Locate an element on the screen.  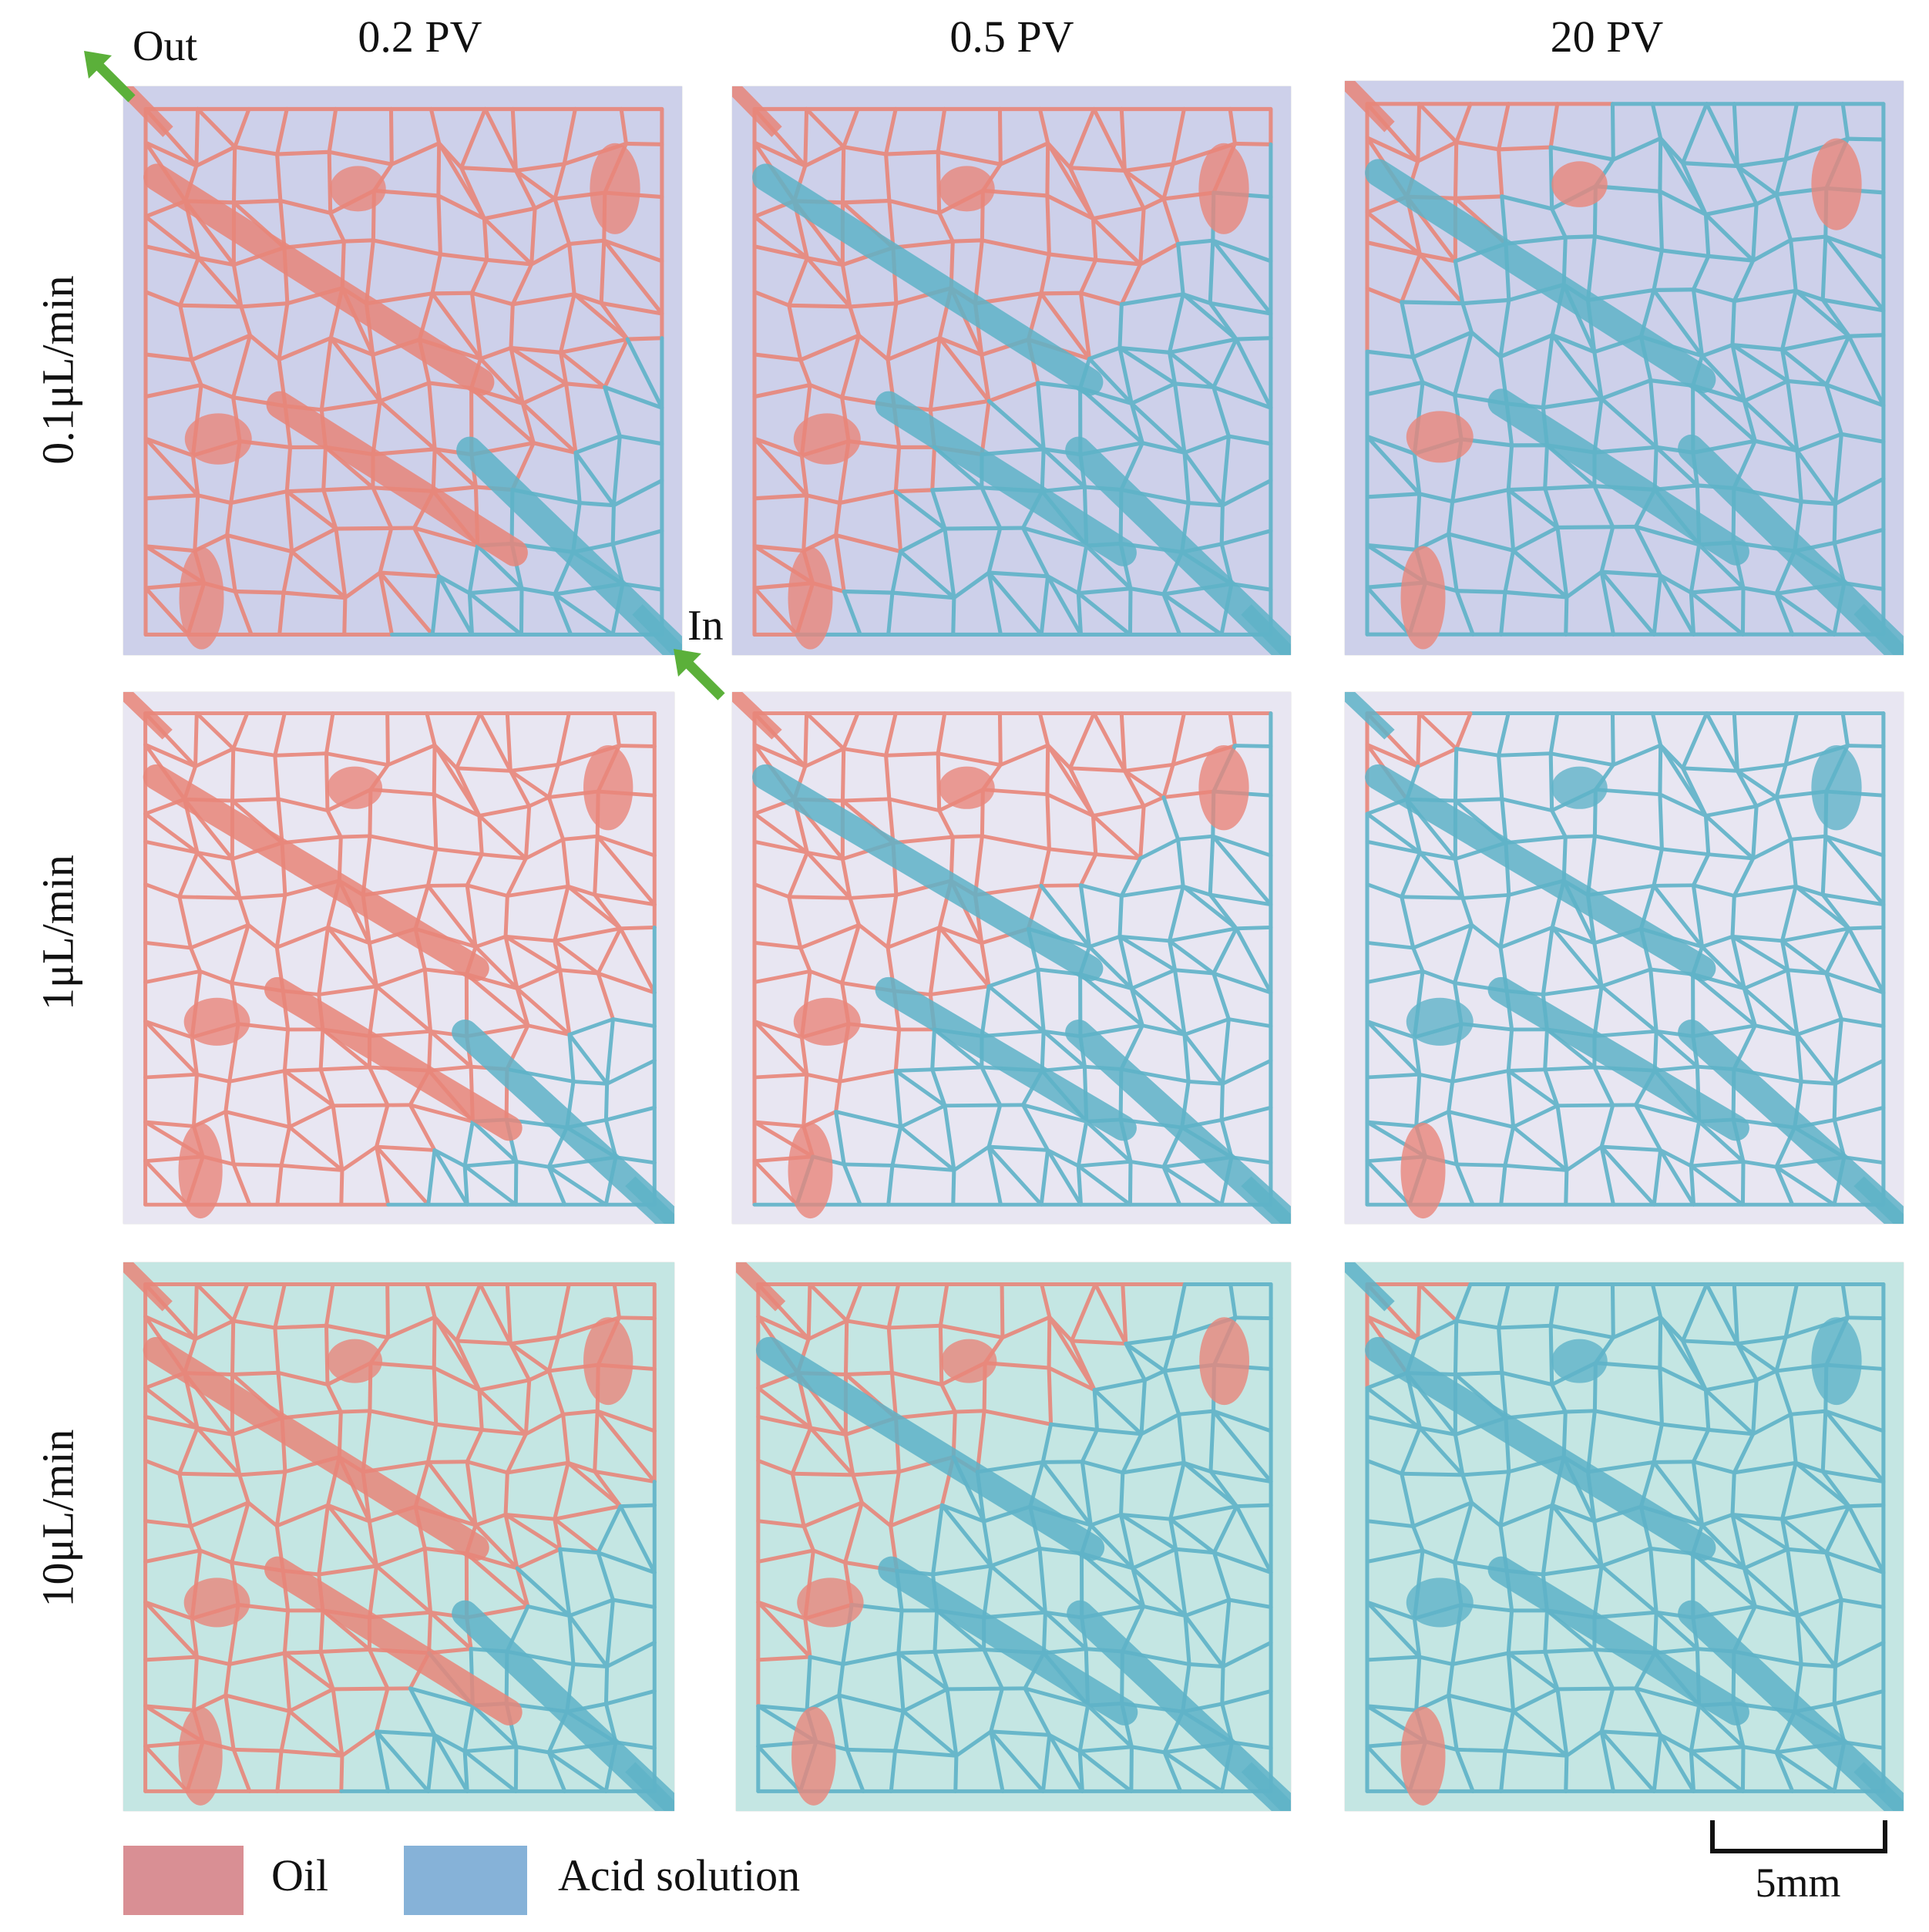
column-title-0.5pv: 0.5 PV is located at coordinates (1011, 37).